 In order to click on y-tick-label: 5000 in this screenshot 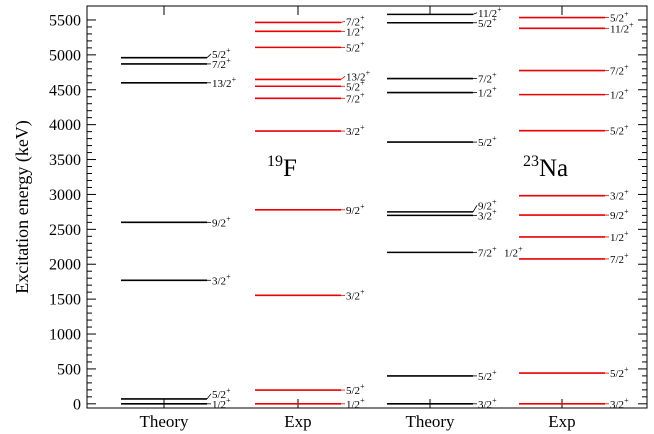, I will do `click(65, 55)`.